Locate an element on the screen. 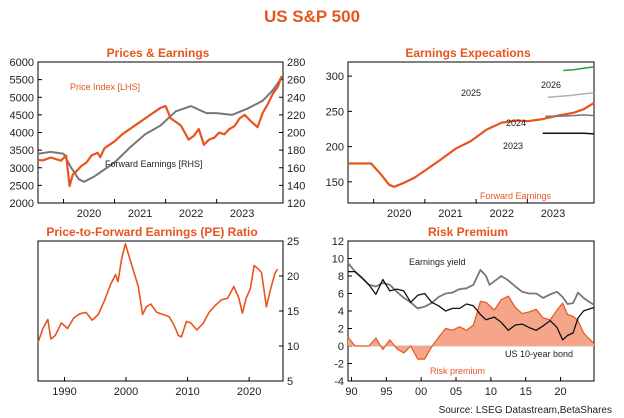  label-earnings-yield: Earnings yield is located at coordinates (437, 262).